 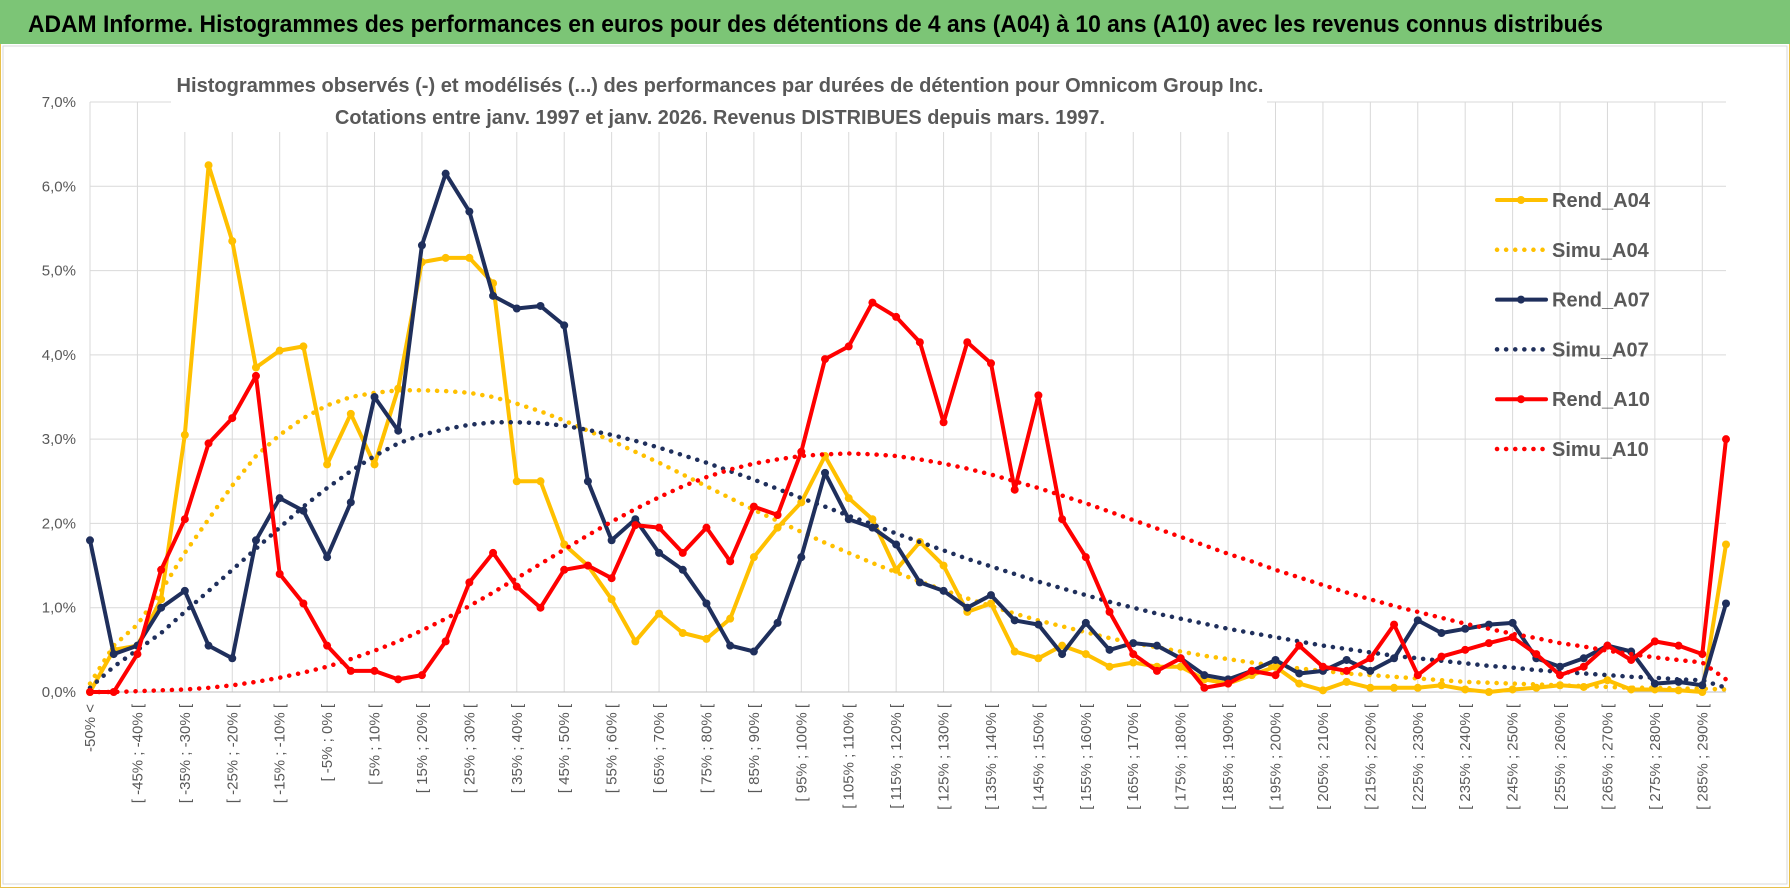 What do you see at coordinates (59, 608) in the screenshot?
I see `y-tick-label: 1,0%` at bounding box center [59, 608].